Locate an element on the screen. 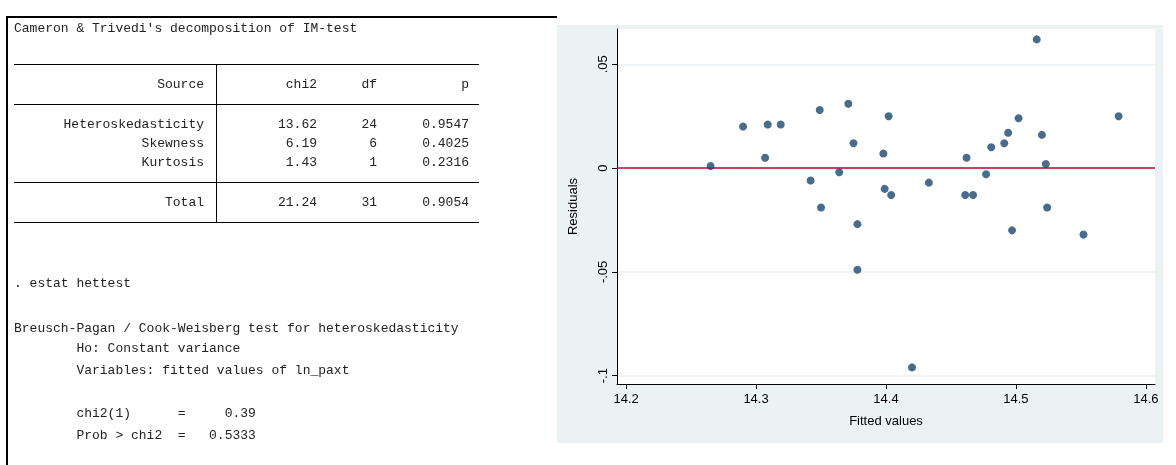  text: Heteroskedasticity 13.62 24 0.9547 is located at coordinates (266, 124).